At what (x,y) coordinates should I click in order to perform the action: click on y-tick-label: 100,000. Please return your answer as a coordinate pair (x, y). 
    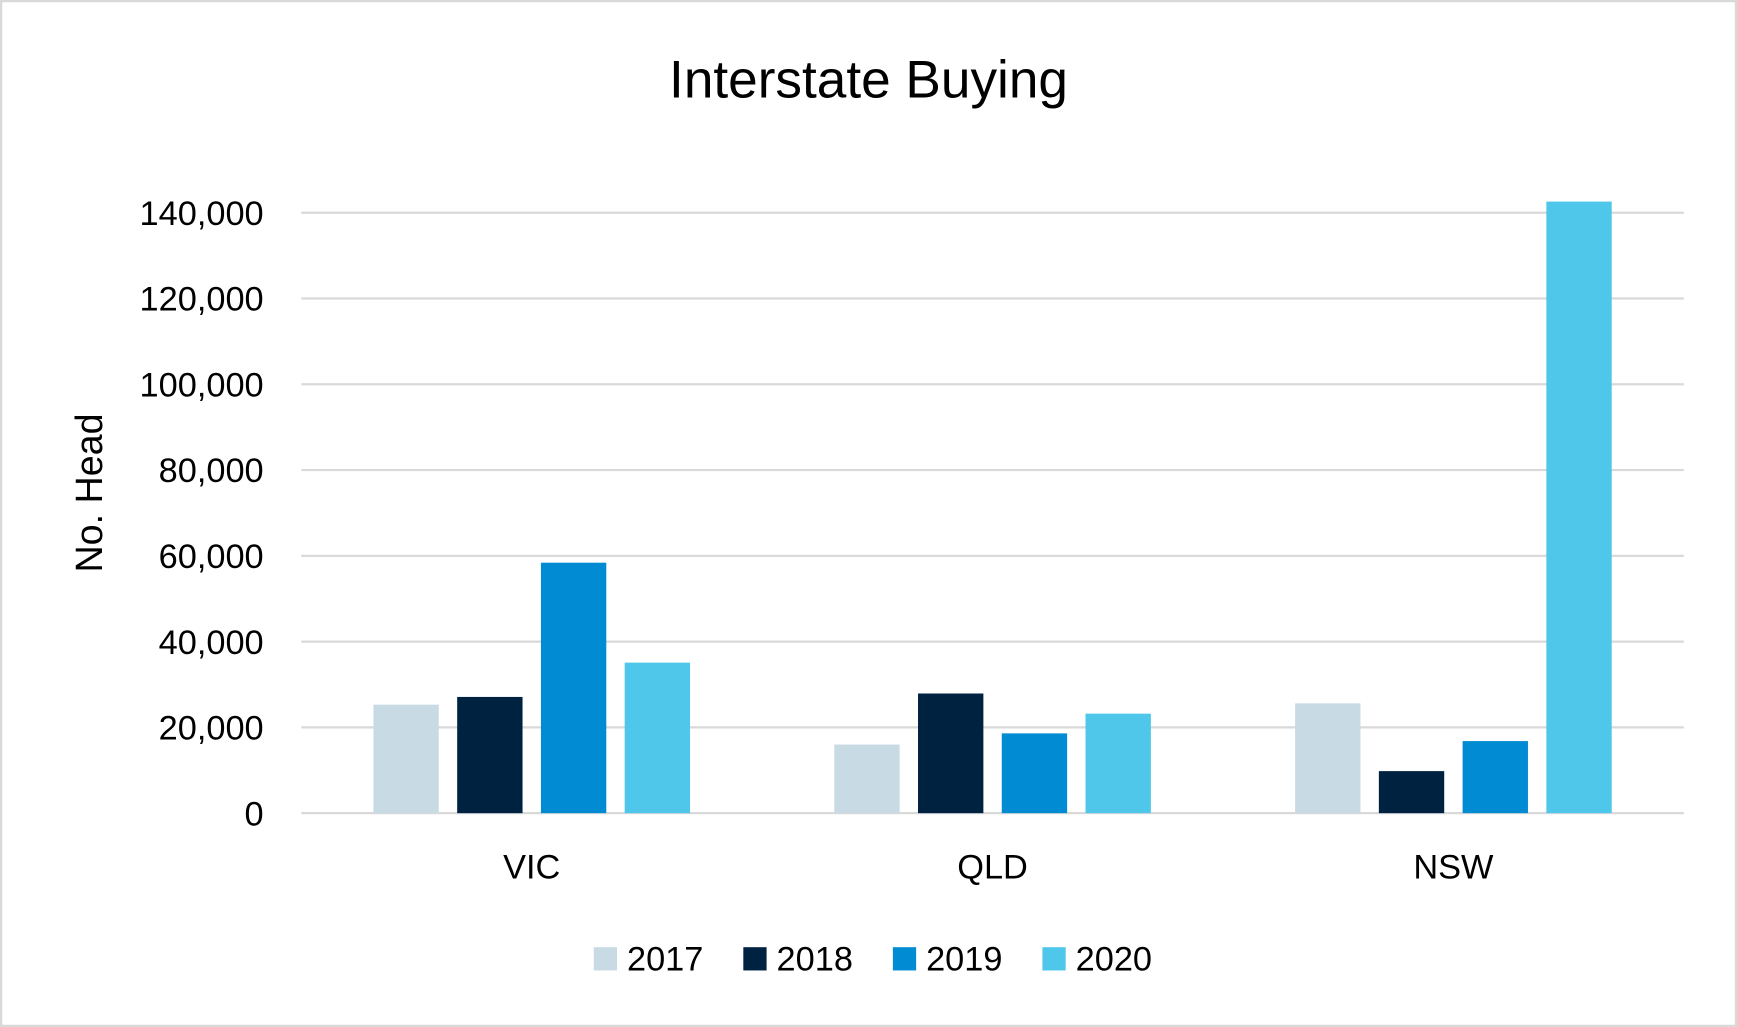
    Looking at the image, I should click on (202, 385).